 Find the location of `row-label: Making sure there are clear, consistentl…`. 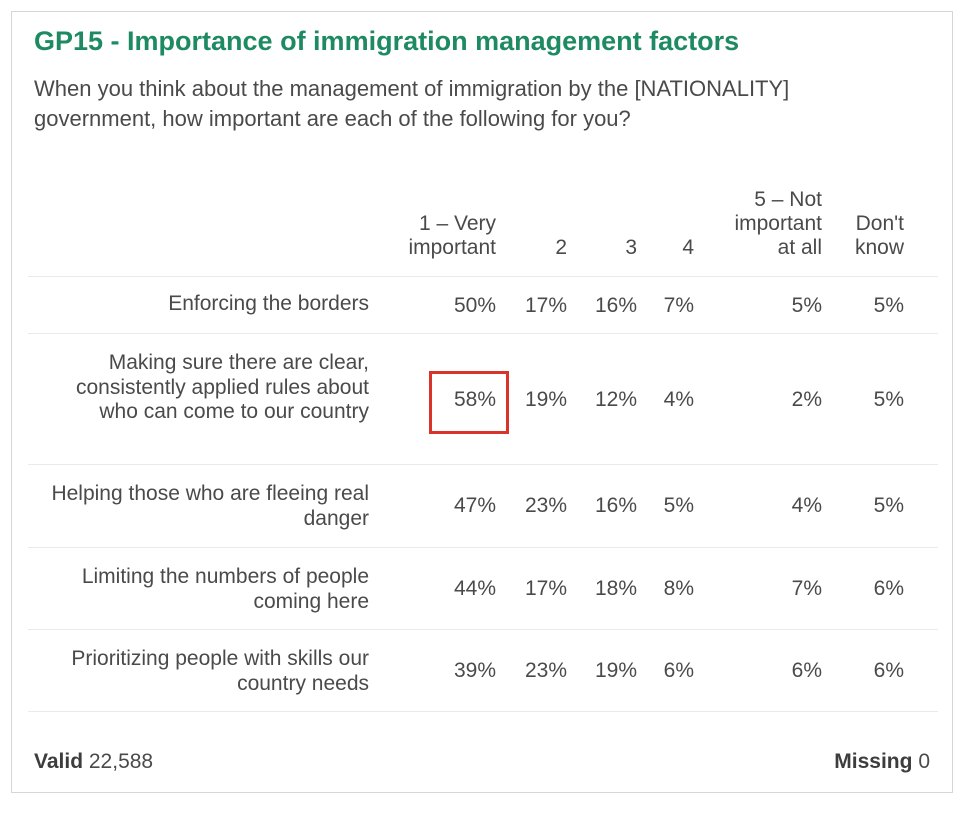

row-label: Making sure there are clear, consistentl… is located at coordinates (222, 387).